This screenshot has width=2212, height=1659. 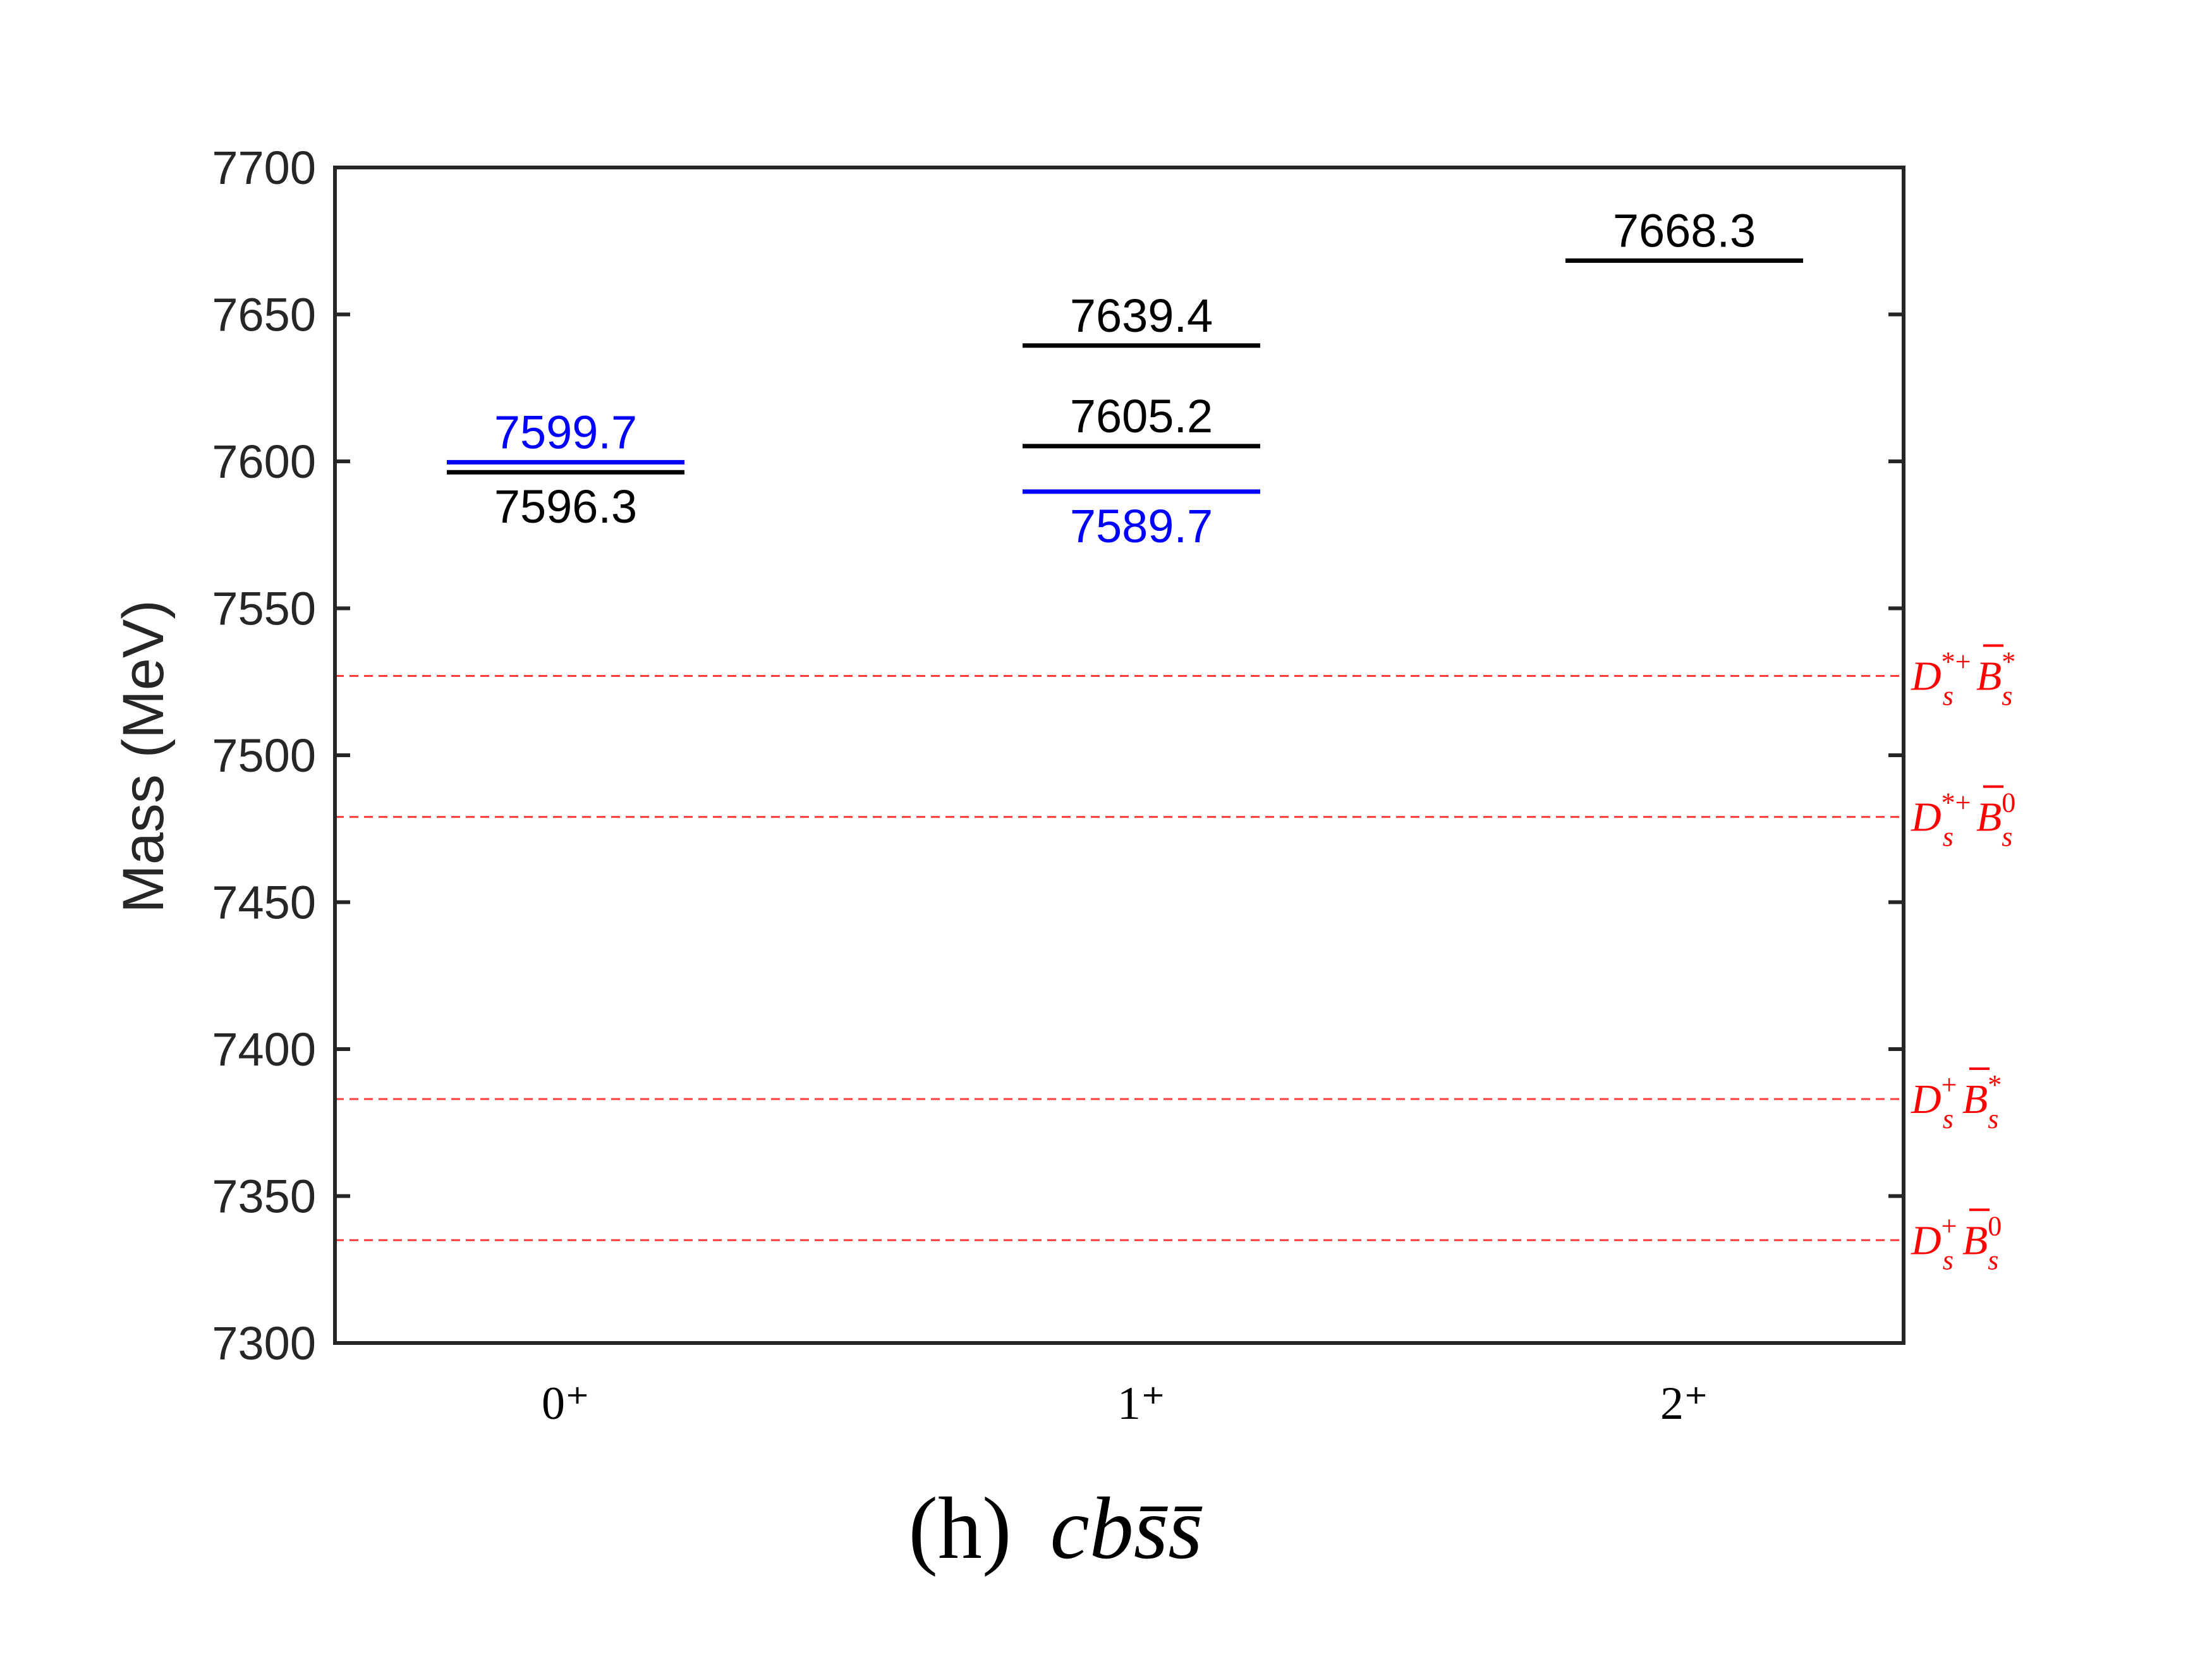 I want to click on caption-label: (h), so click(x=960, y=1528).